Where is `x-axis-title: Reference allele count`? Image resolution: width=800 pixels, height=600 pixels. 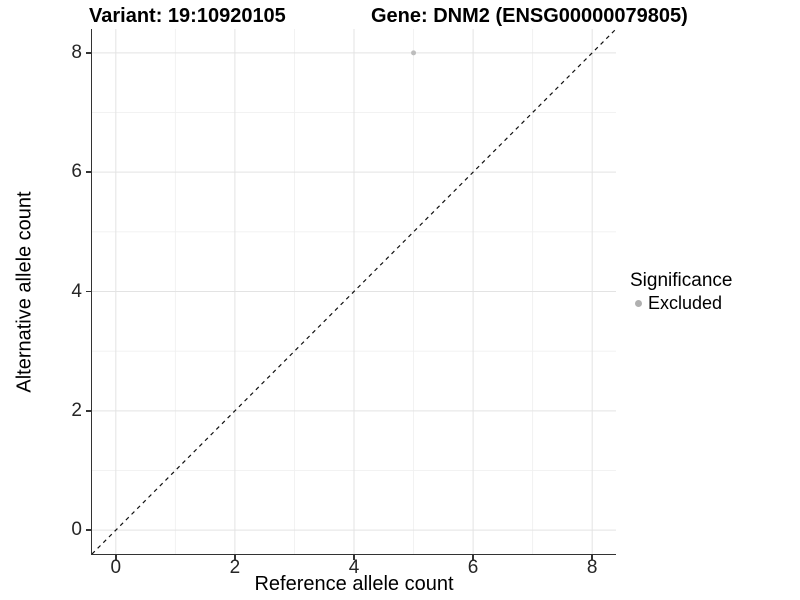
x-axis-title: Reference allele count is located at coordinates (354, 584).